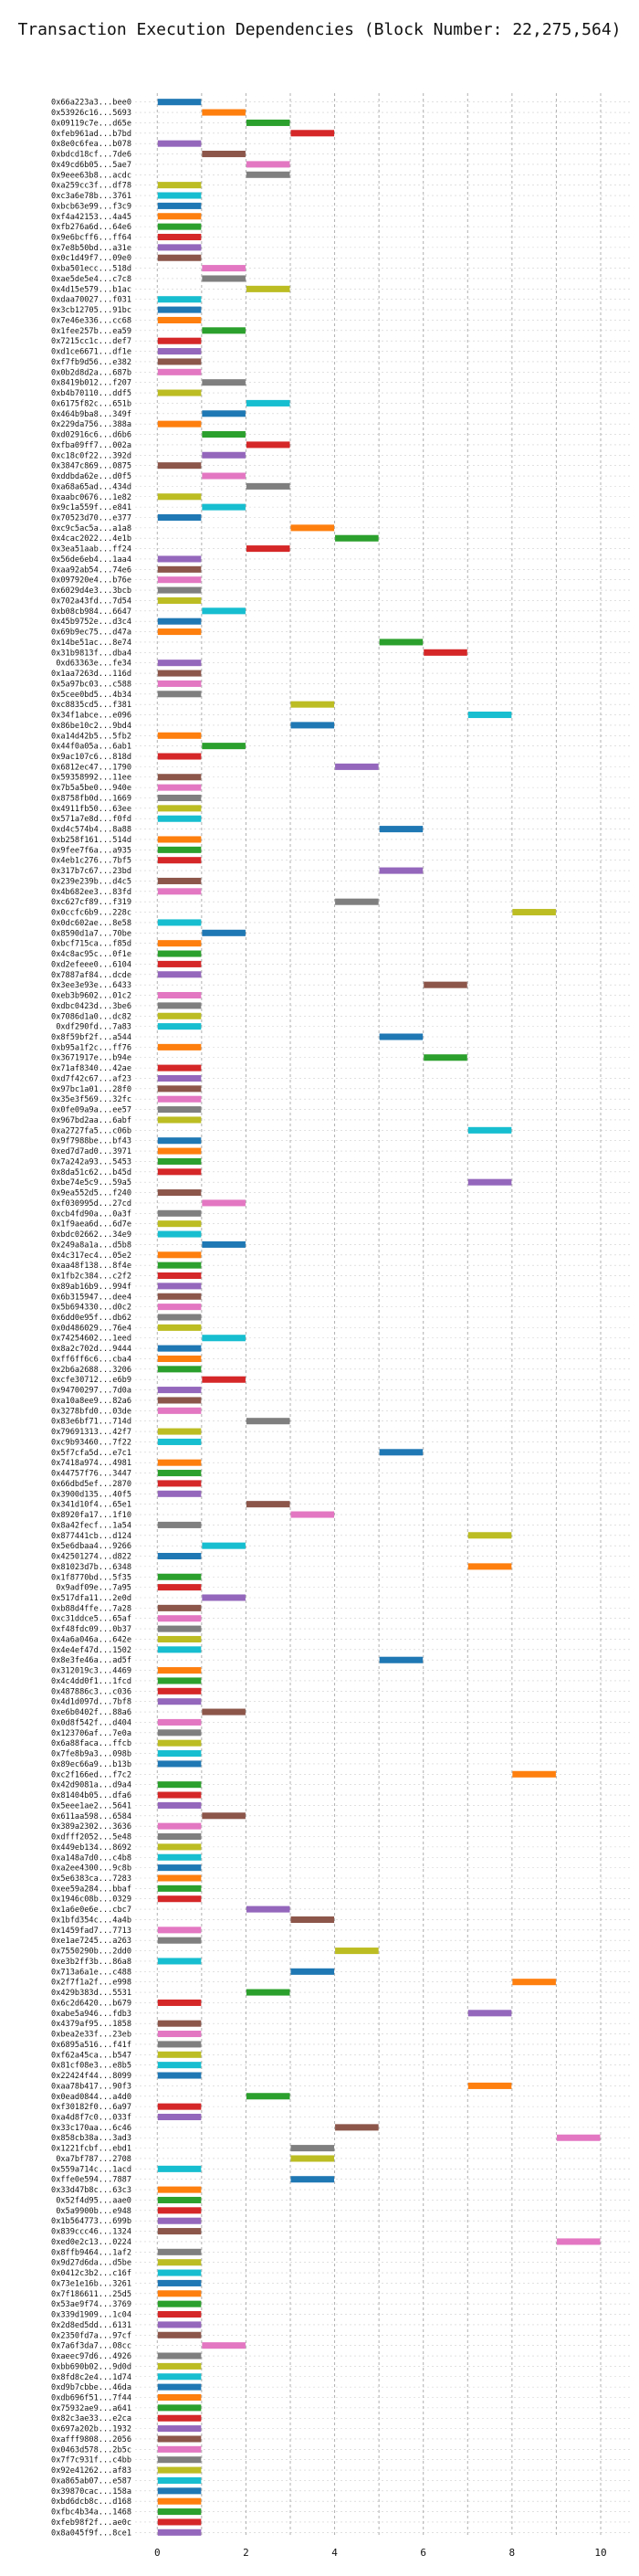 The image size is (639, 2576). What do you see at coordinates (91, 2513) in the screenshot?
I see `transaction-label: 0xfbc4b34a...1468` at bounding box center [91, 2513].